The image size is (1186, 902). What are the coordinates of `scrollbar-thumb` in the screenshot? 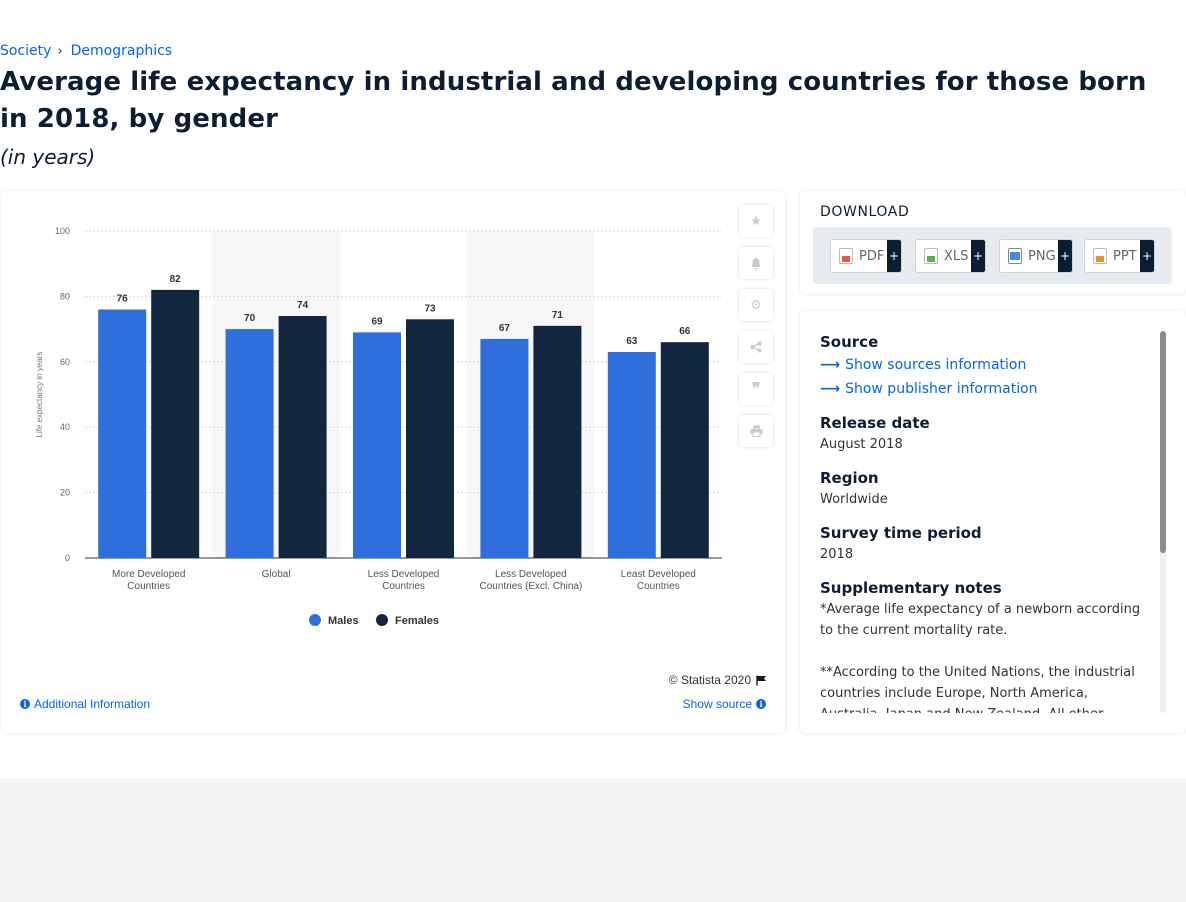 It's located at (1163, 442).